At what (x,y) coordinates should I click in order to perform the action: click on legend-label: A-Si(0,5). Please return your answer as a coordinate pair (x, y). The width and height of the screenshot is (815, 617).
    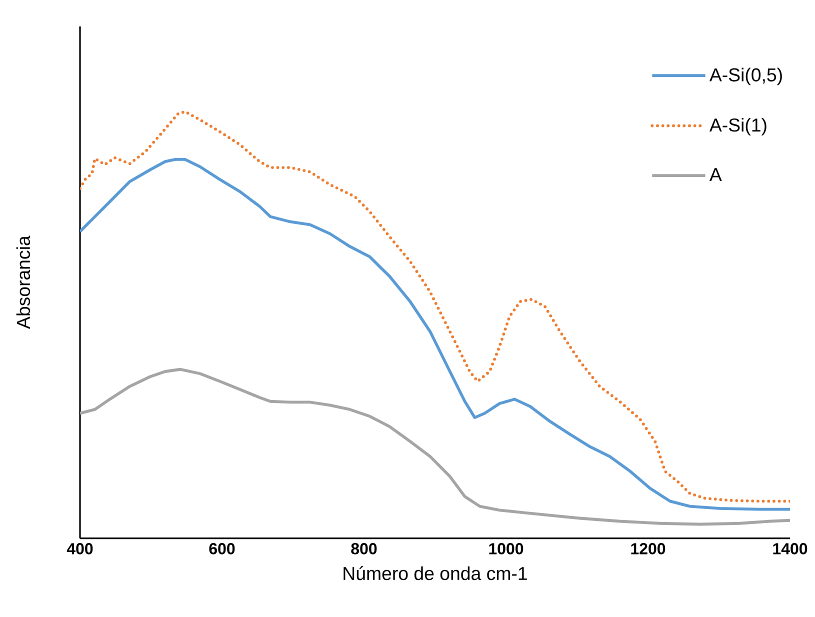
    Looking at the image, I should click on (745, 77).